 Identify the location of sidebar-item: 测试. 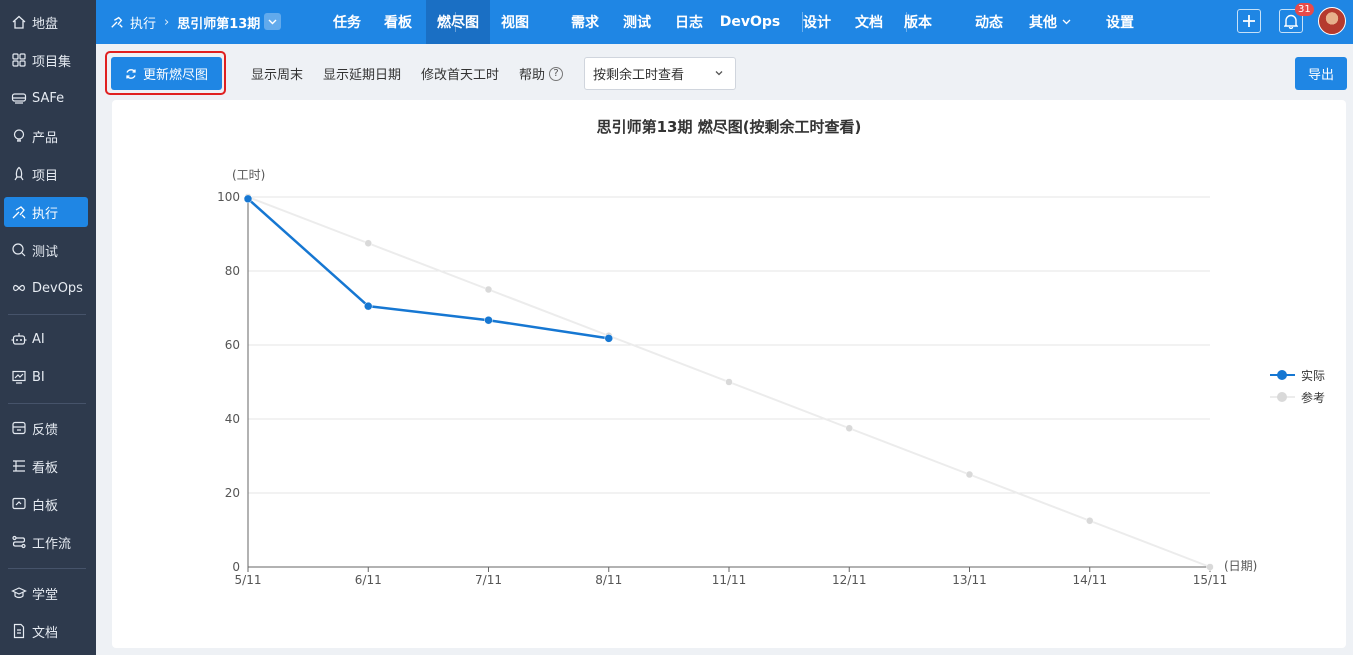
(46, 250).